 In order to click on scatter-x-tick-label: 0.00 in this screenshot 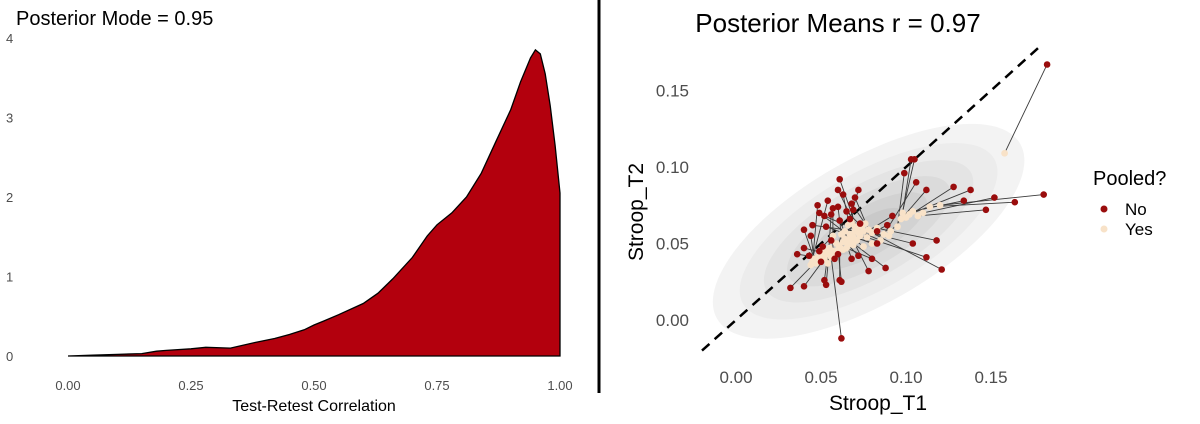, I will do `click(735, 377)`.